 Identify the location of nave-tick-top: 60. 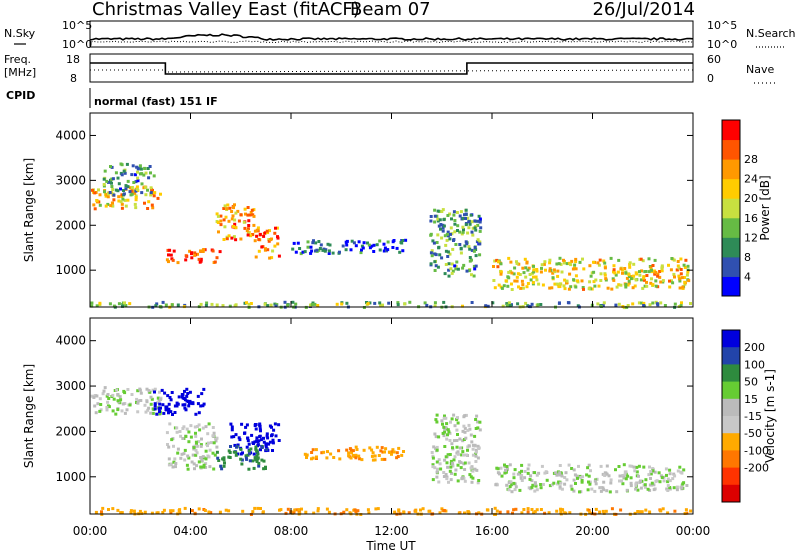
(714, 59).